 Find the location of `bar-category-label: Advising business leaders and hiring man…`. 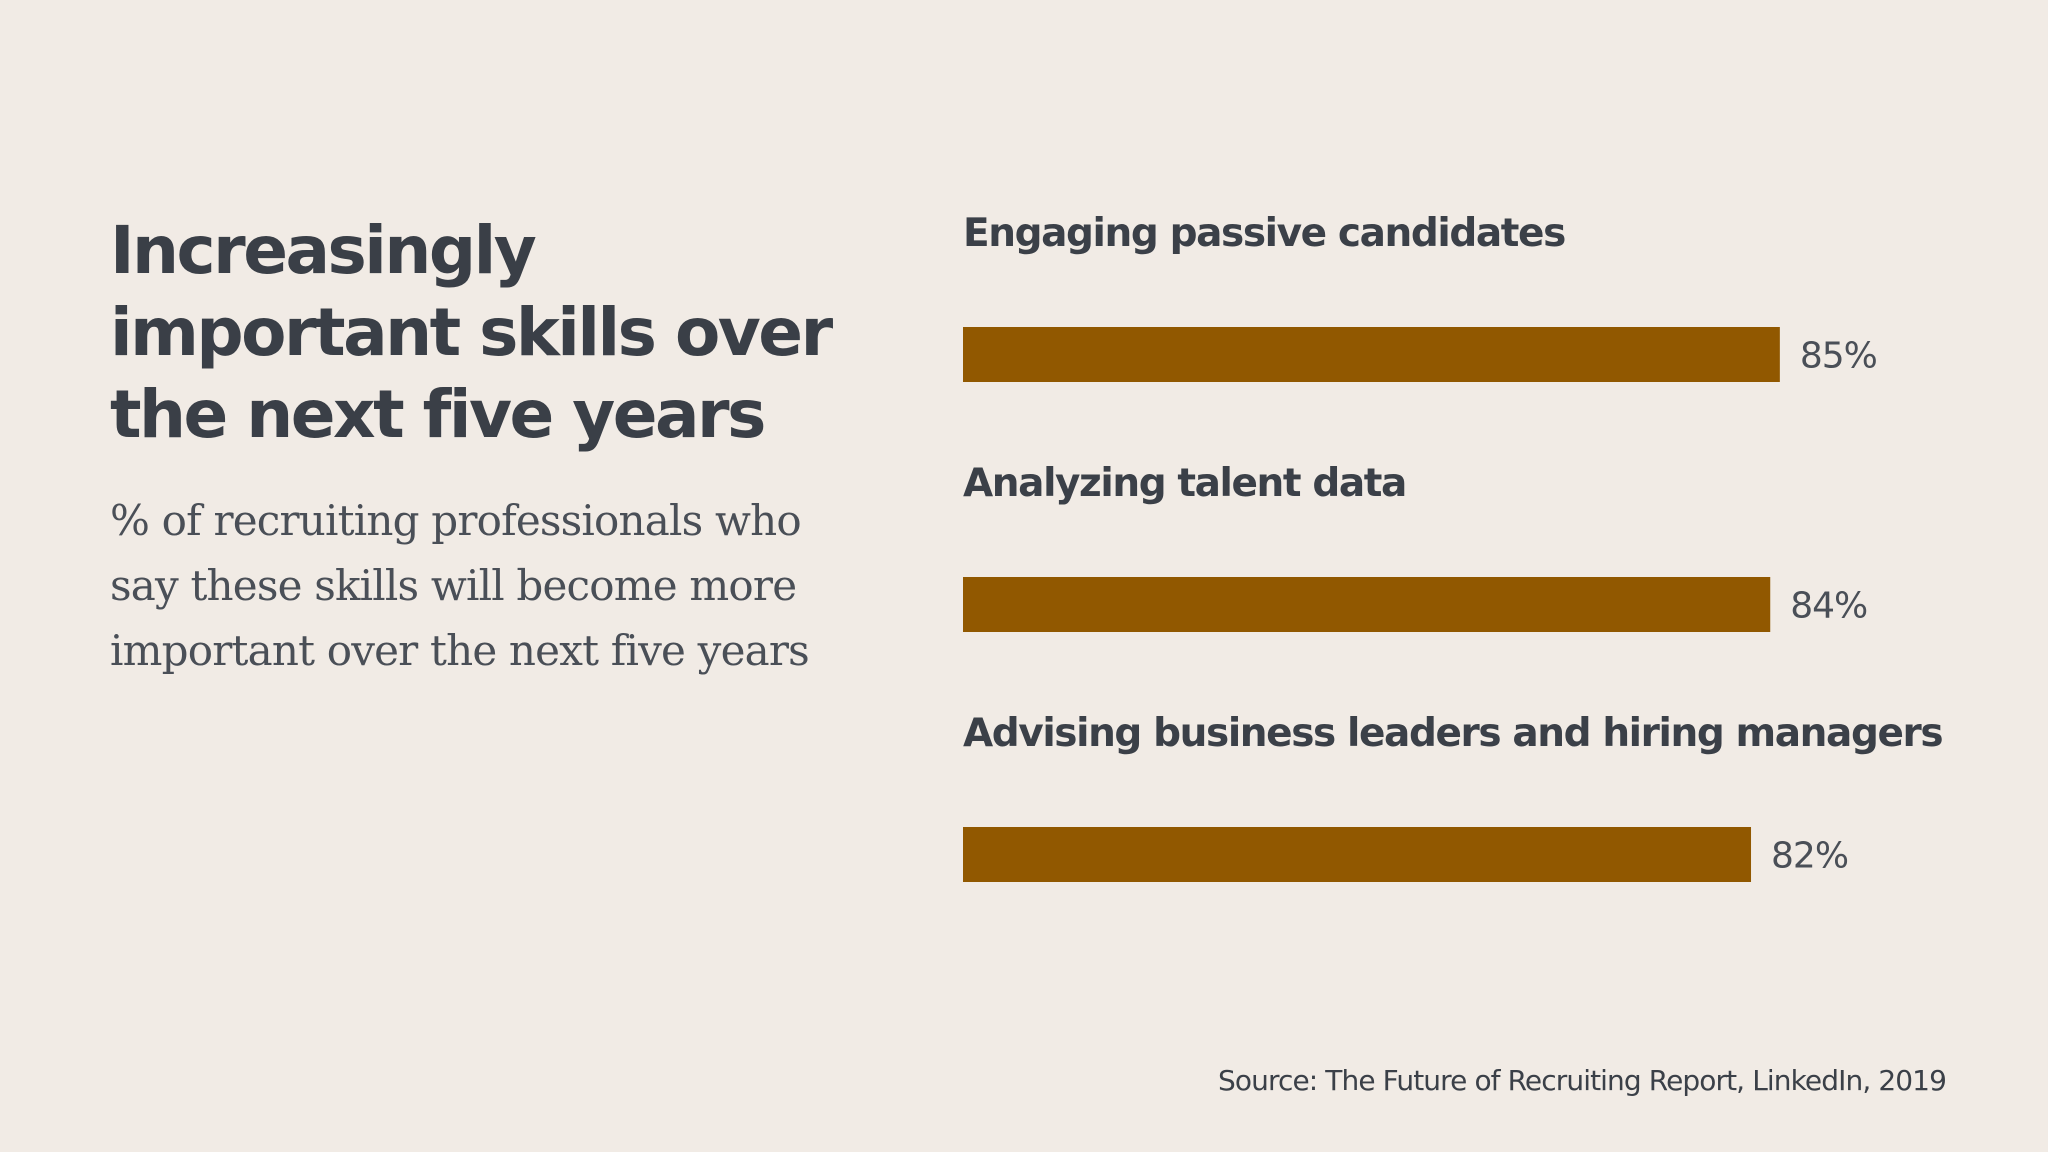

bar-category-label: Advising business leaders and hiring man… is located at coordinates (1452, 733).